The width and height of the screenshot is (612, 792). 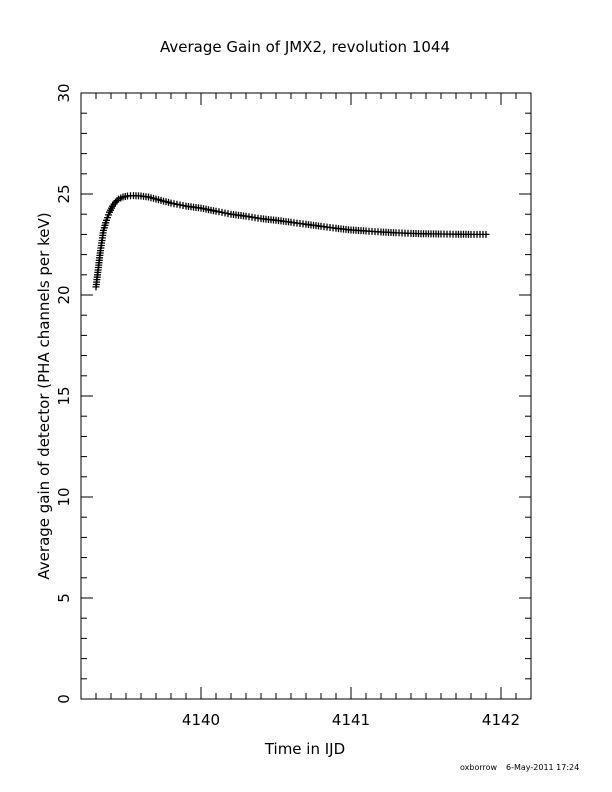 What do you see at coordinates (64, 699) in the screenshot?
I see `y-tick-label: 0` at bounding box center [64, 699].